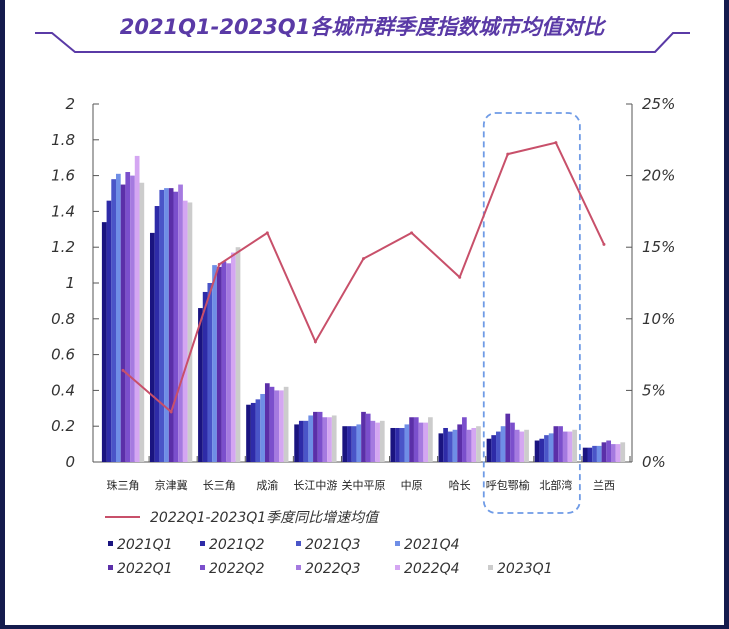 Image resolution: width=729 pixels, height=629 pixels. What do you see at coordinates (397, 567) in the screenshot?
I see `legend-swatch-2022Q4` at bounding box center [397, 567].